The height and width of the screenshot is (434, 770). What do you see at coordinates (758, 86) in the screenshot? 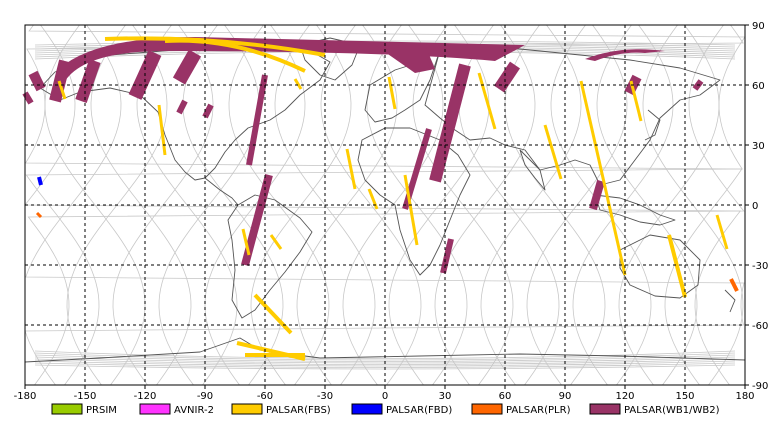
I see `y-tick-label: 60` at bounding box center [758, 86].